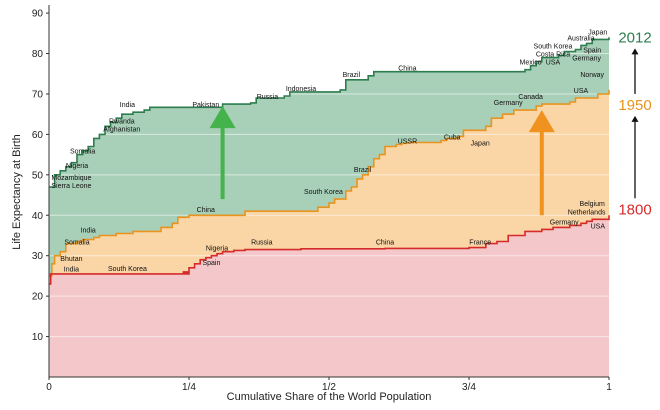 The image size is (660, 410). I want to click on country-label: Belgium, so click(592, 204).